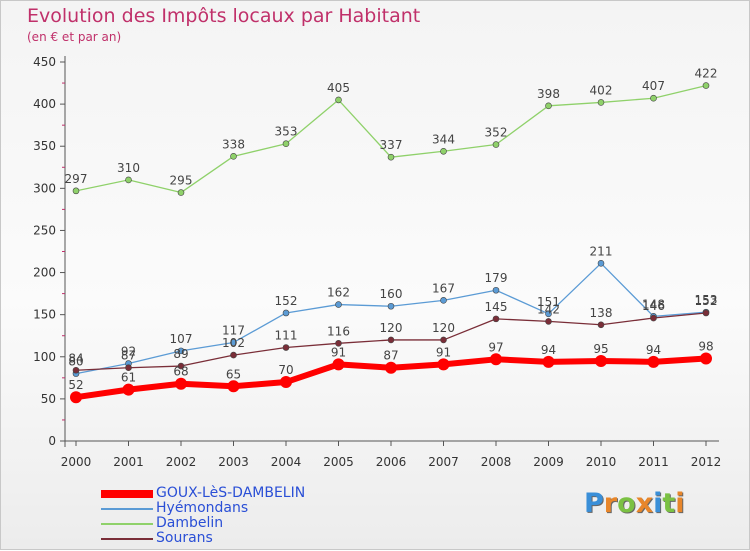 This screenshot has width=750, height=551. I want to click on x-tick-label: 2010, so click(601, 462).